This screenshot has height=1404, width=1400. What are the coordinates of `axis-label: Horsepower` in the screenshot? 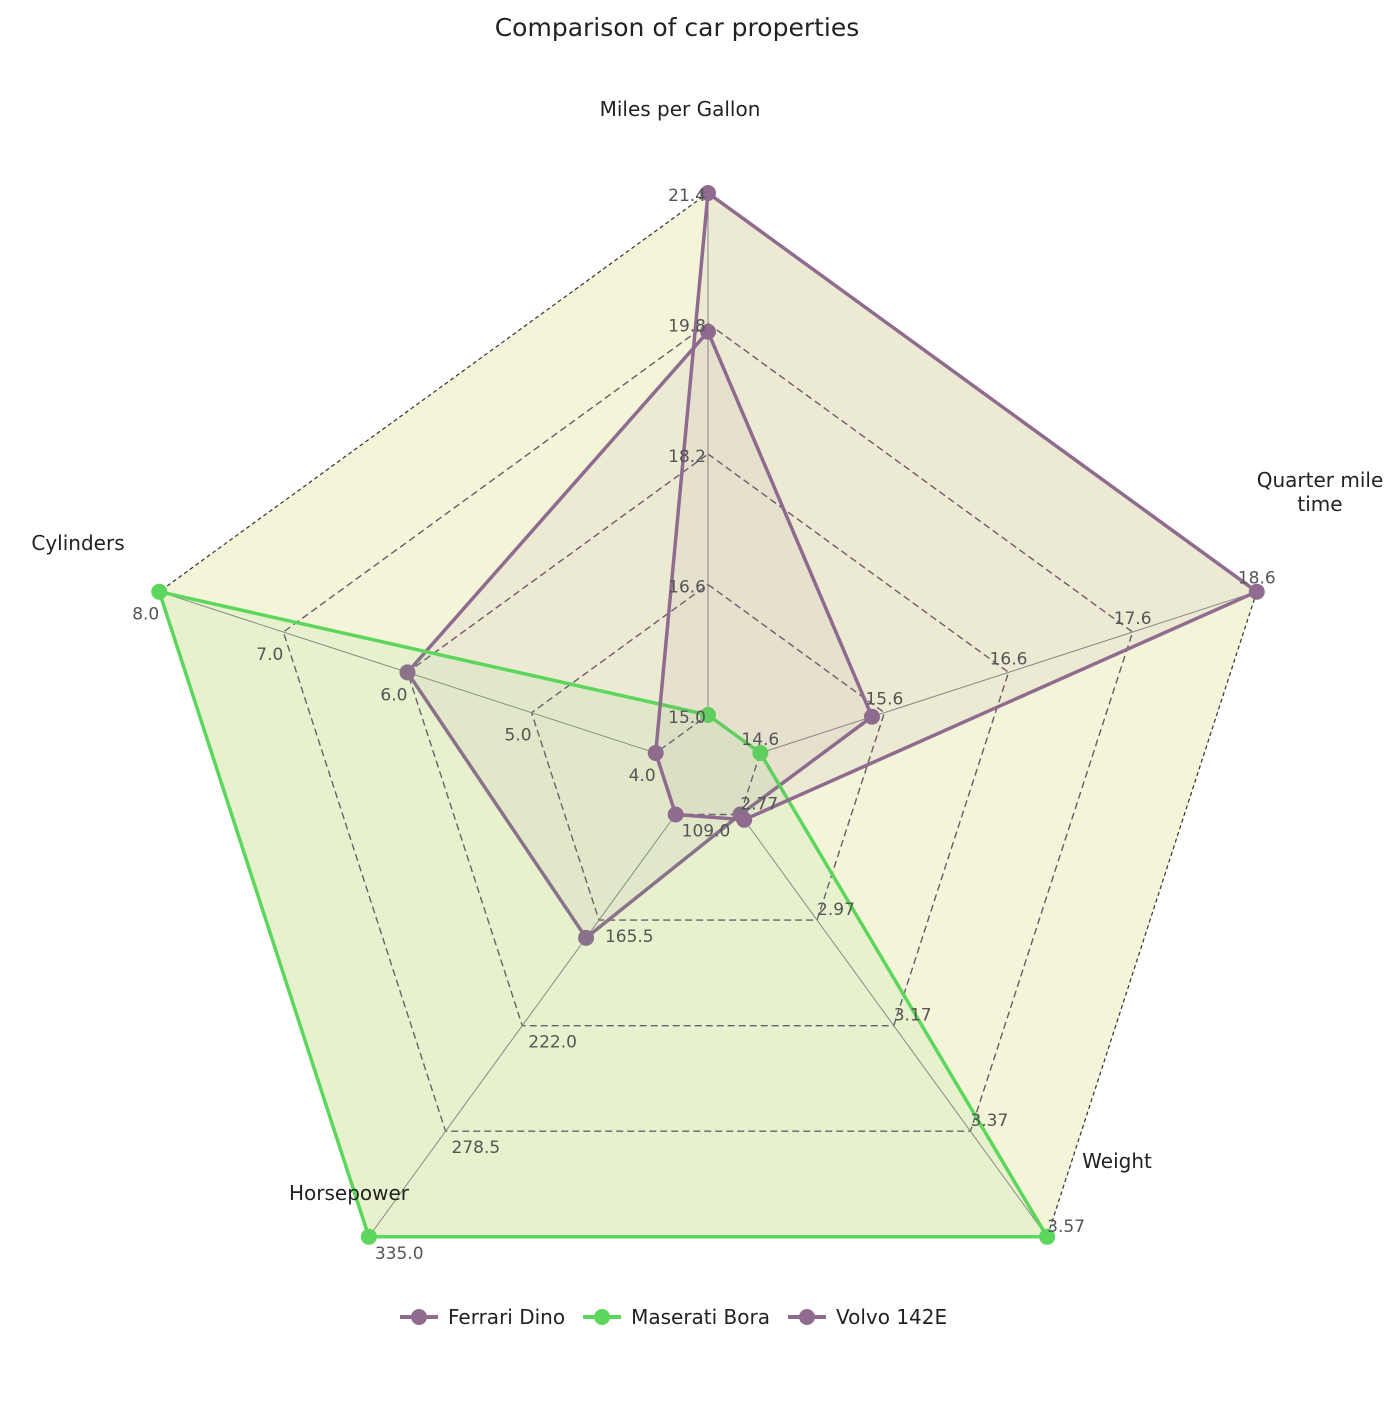 It's located at (349, 1193).